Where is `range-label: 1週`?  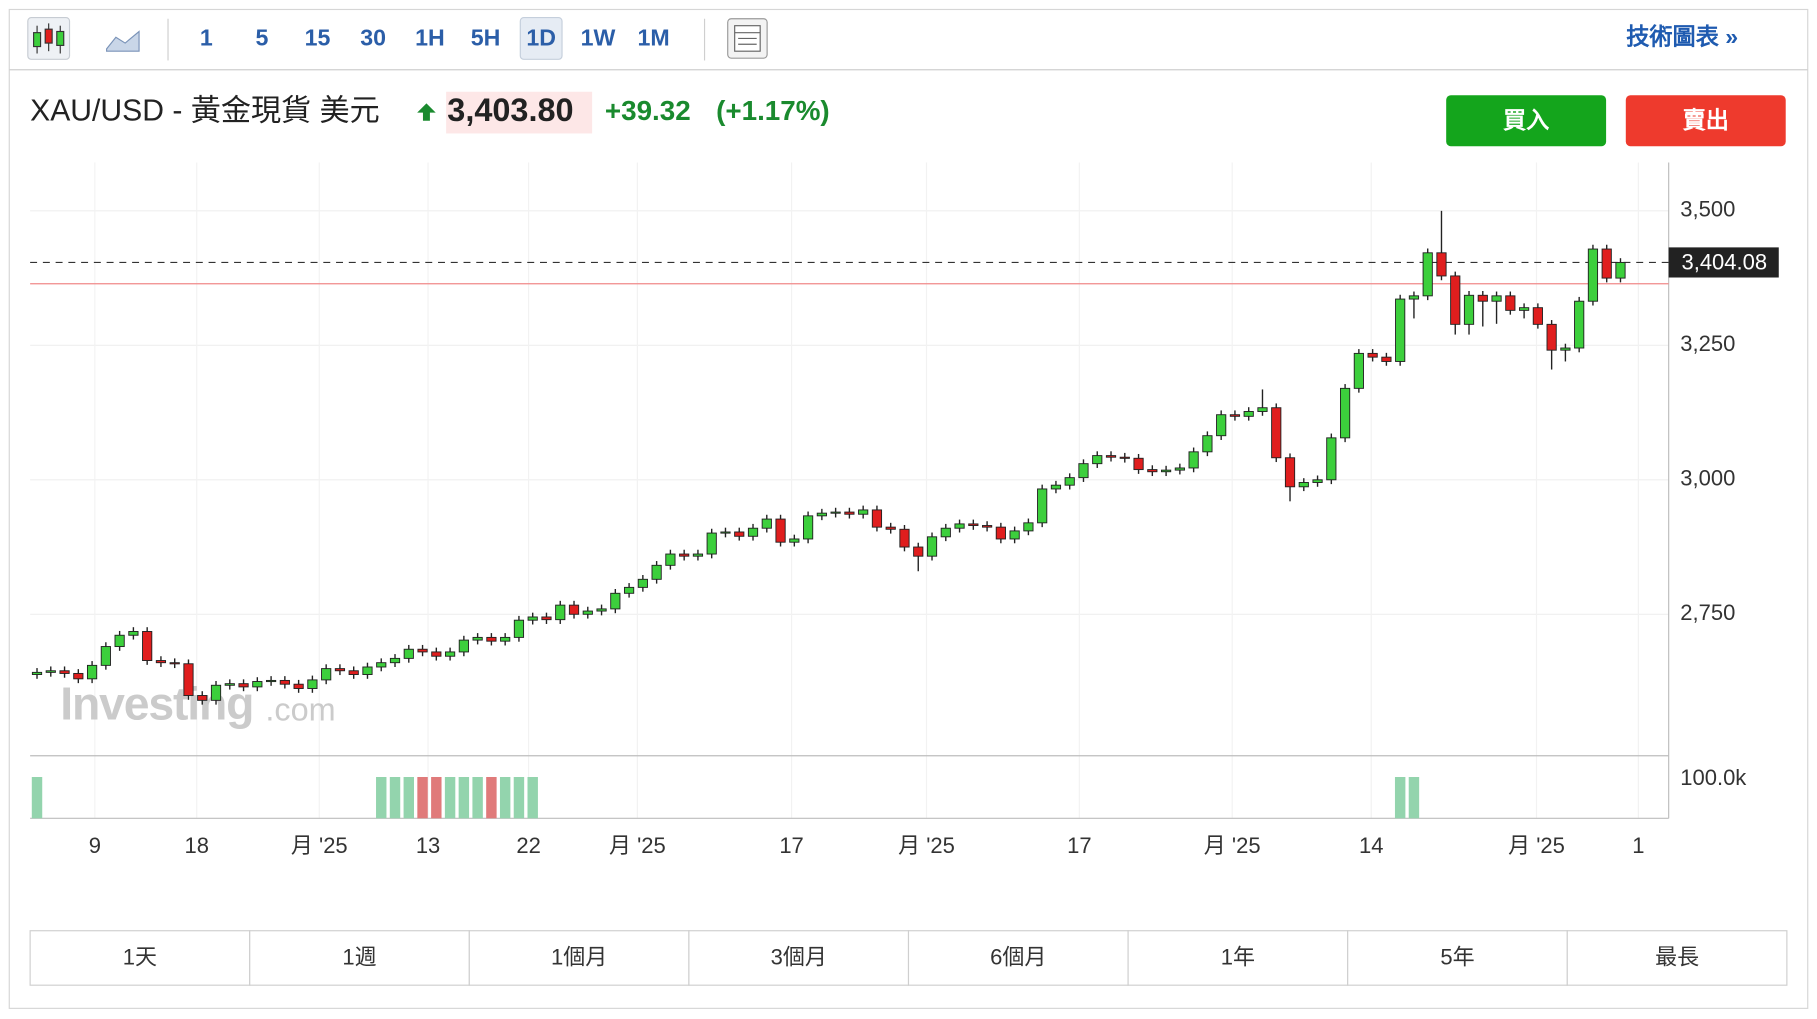
range-label: 1週 is located at coordinates (359, 956).